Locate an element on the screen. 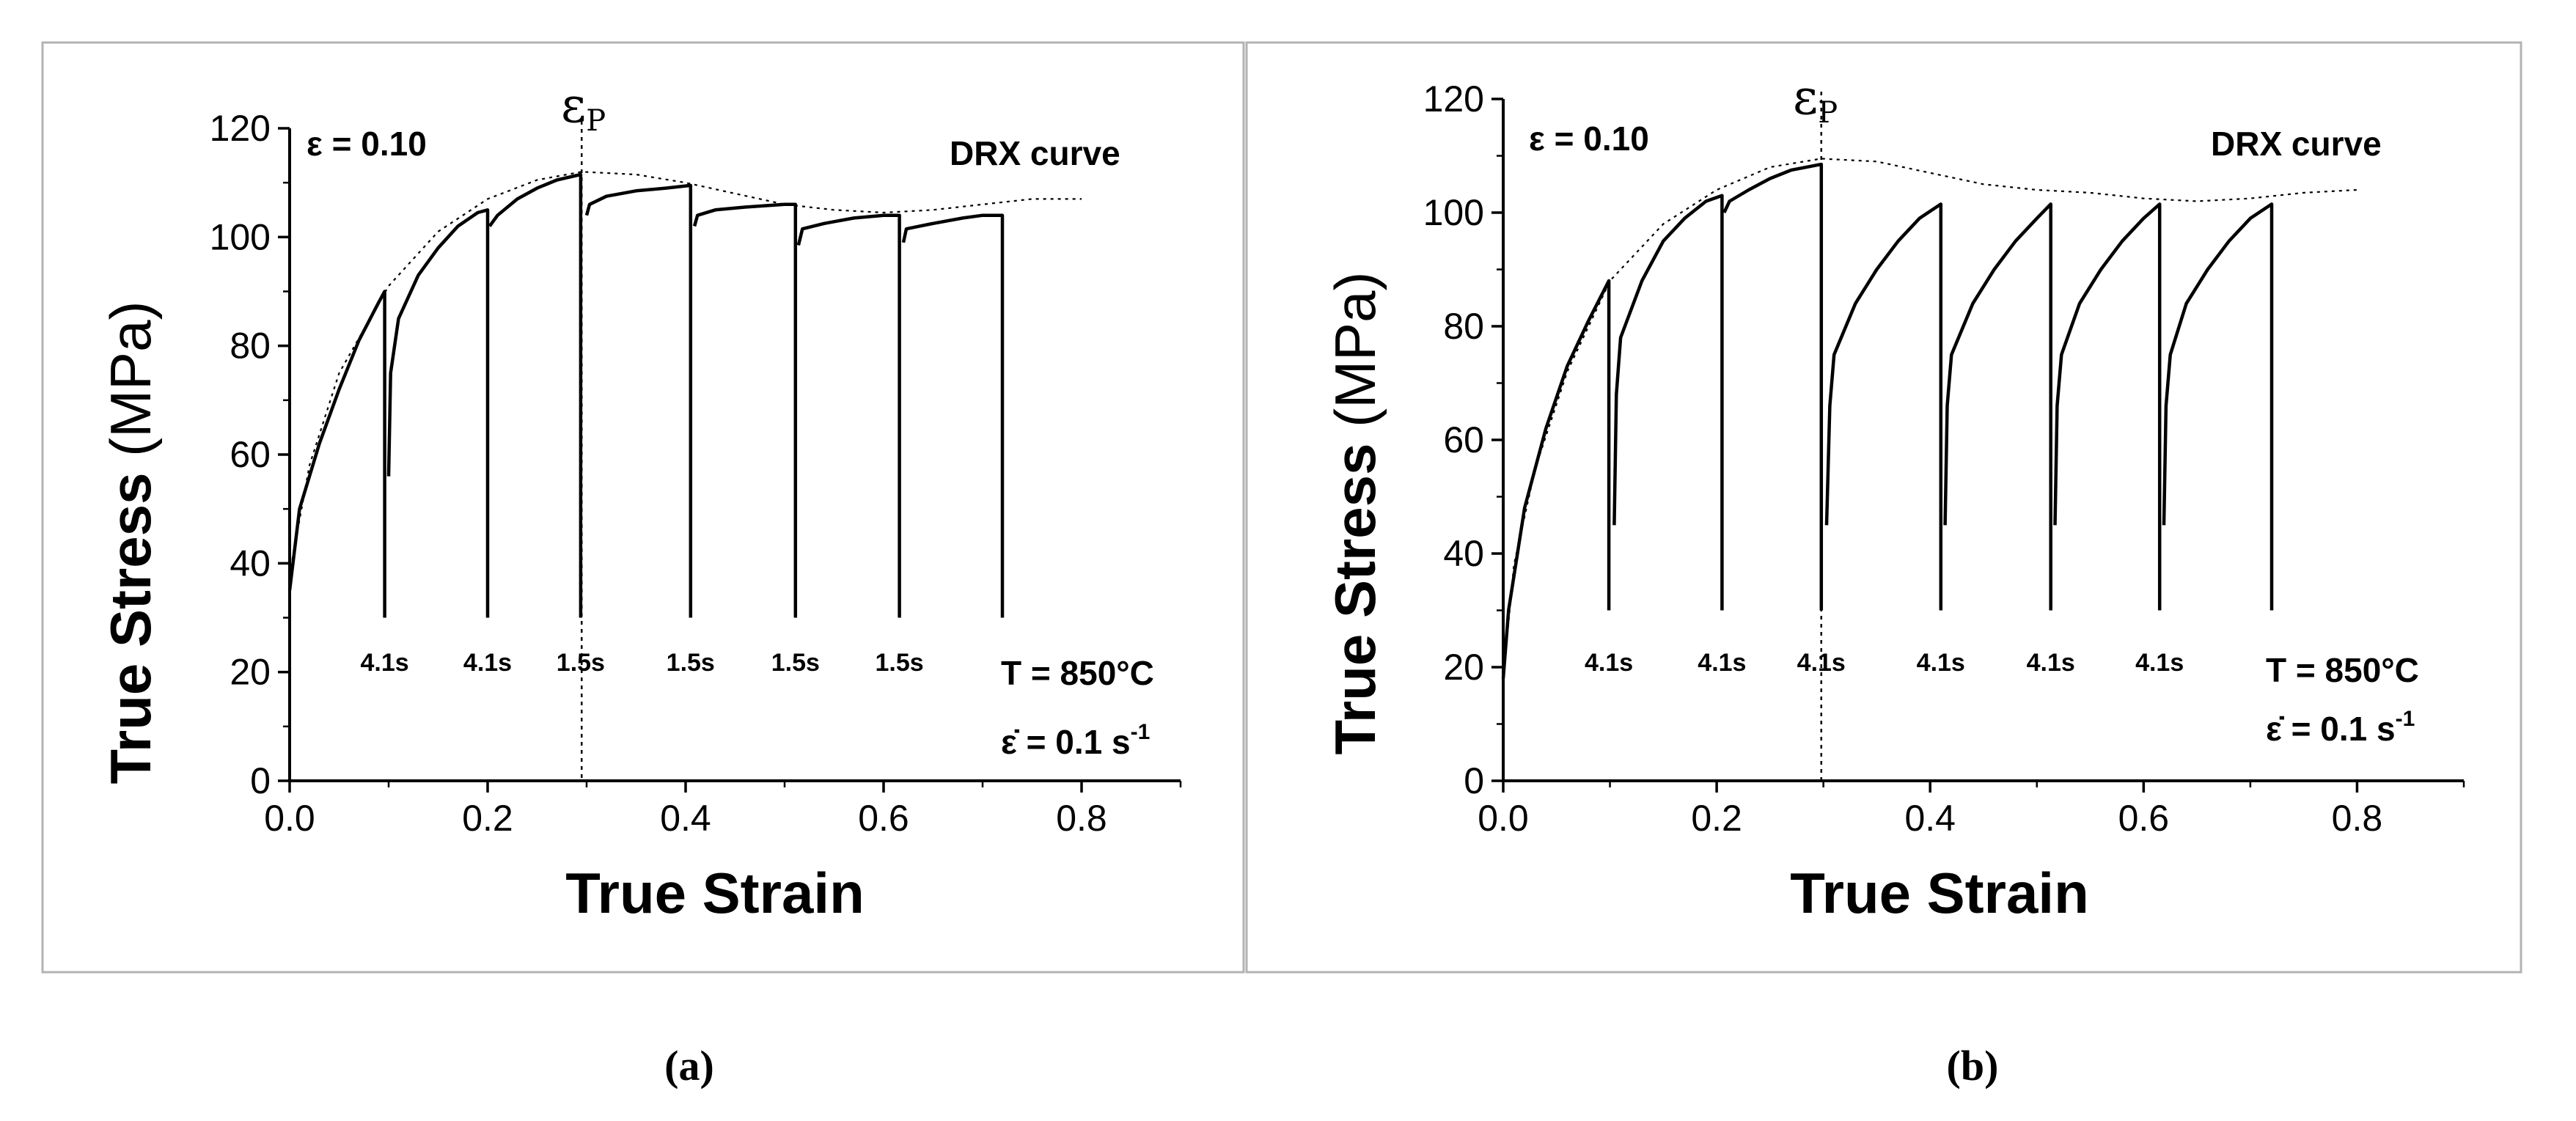  chart-a-drx-label: DRX curve is located at coordinates (1035, 153).